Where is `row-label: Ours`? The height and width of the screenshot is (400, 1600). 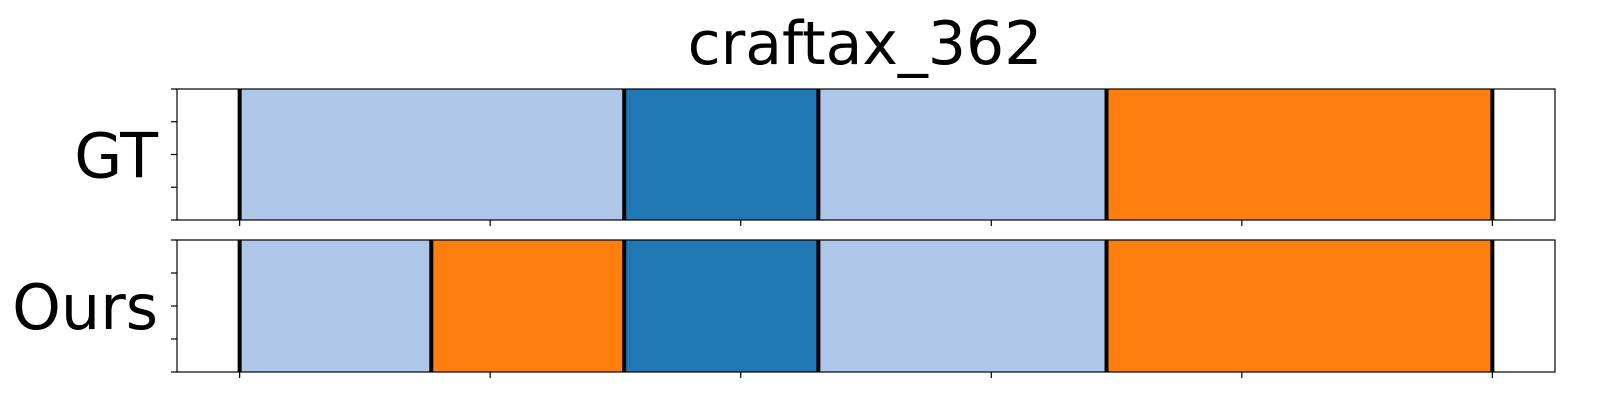
row-label: Ours is located at coordinates (85, 307).